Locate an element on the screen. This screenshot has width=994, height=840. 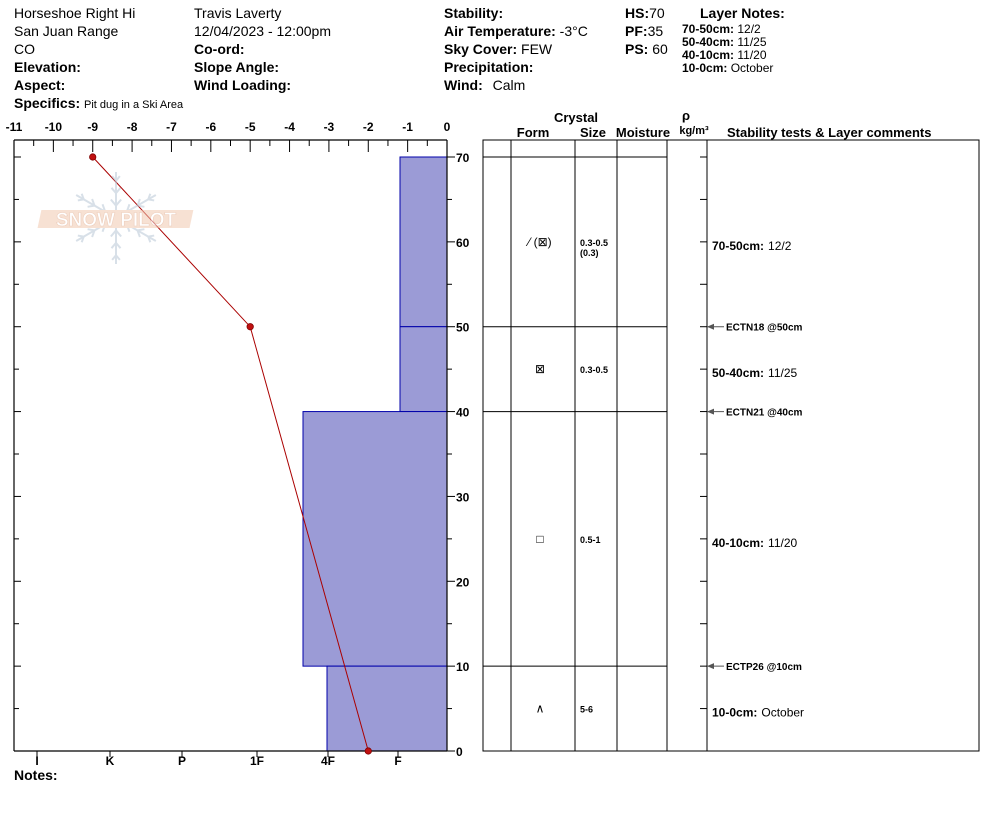
temp-tick-label: -6 is located at coordinates (210, 127).